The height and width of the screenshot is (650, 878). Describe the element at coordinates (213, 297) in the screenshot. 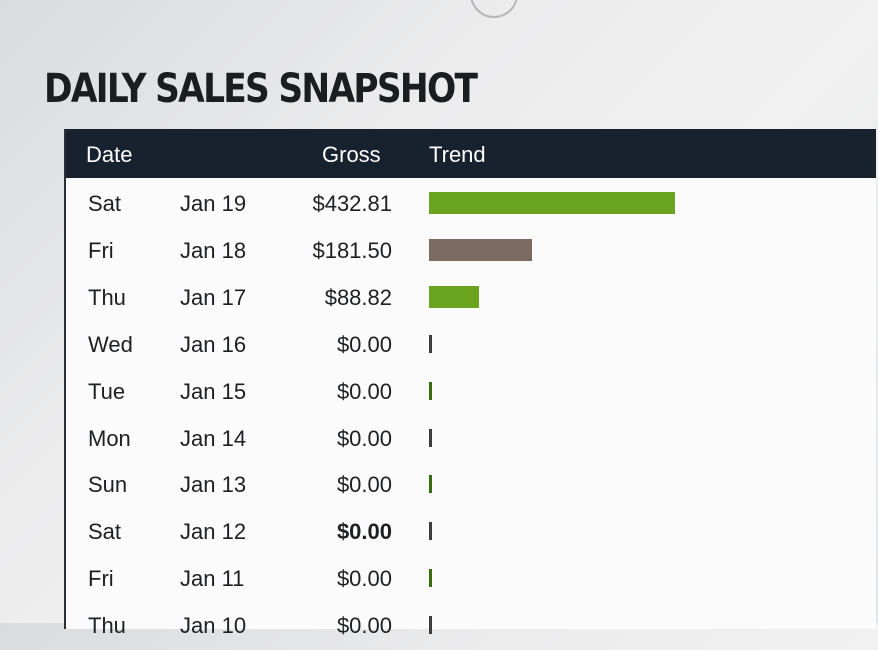

I see `row-date: Jan 17` at that location.